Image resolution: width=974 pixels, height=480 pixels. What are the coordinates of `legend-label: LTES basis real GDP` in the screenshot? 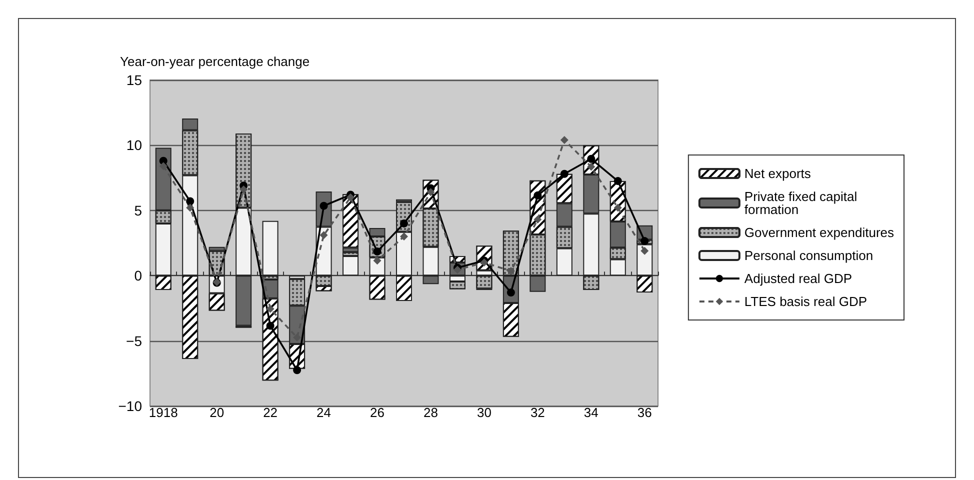 It's located at (806, 301).